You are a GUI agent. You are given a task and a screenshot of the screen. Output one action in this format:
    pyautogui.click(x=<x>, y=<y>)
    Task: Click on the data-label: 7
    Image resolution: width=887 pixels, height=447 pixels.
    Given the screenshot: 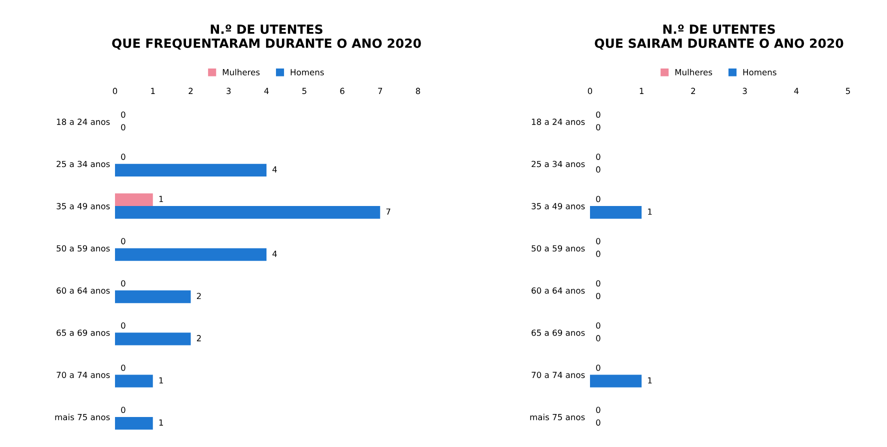 What is the action you would take?
    pyautogui.click(x=388, y=211)
    